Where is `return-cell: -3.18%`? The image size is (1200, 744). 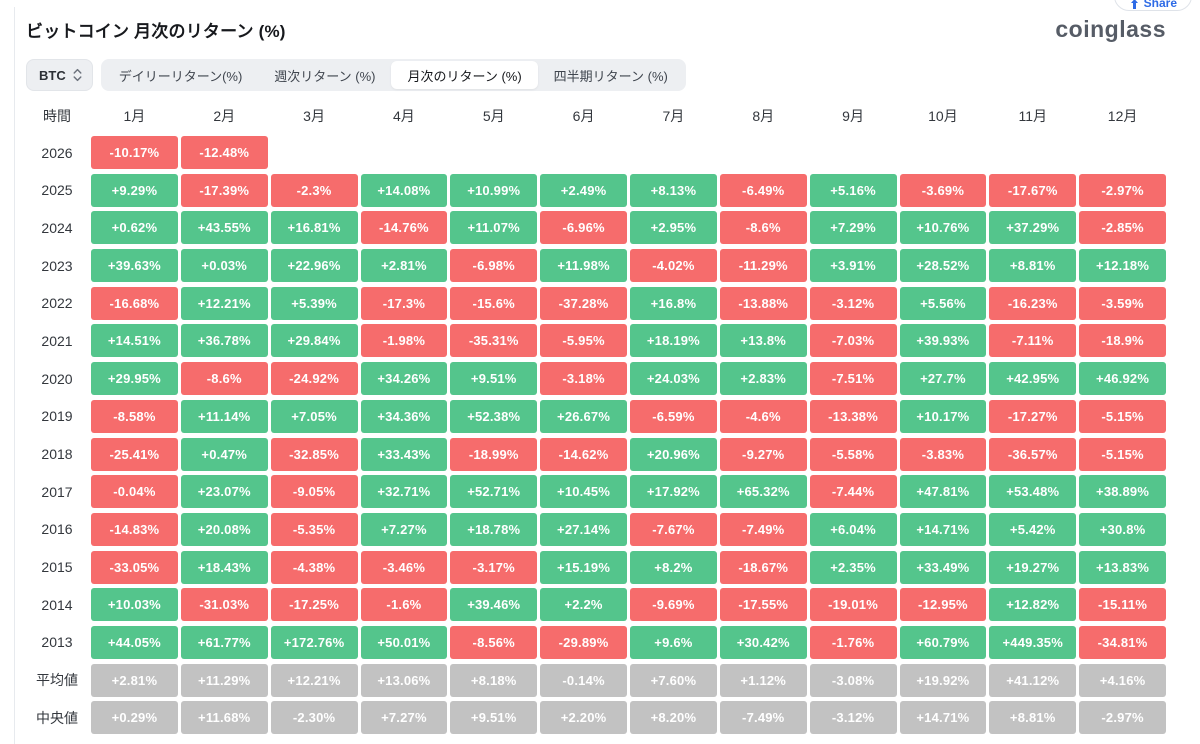
return-cell: -3.18% is located at coordinates (583, 379).